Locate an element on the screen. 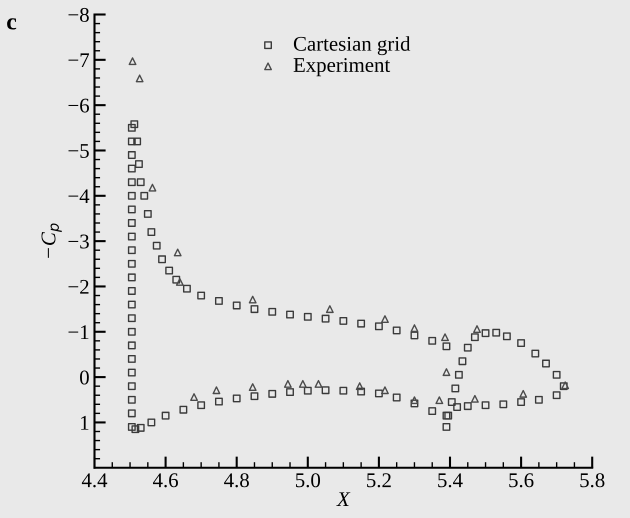 The height and width of the screenshot is (518, 630). x-tick-label: 5.0 is located at coordinates (308, 480).